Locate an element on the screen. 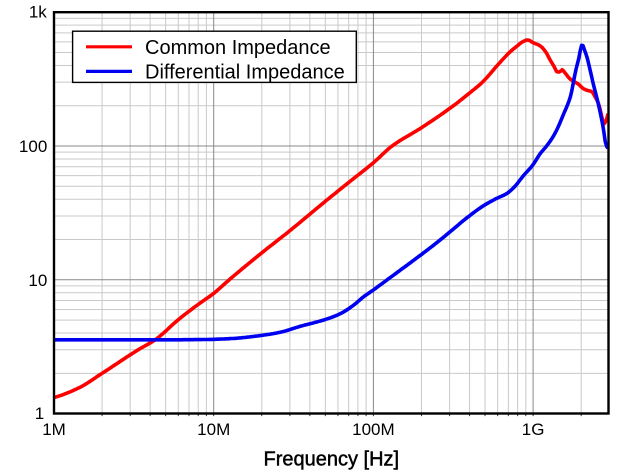 This screenshot has height=475, width=640. svg-text: 100M is located at coordinates (373, 429).